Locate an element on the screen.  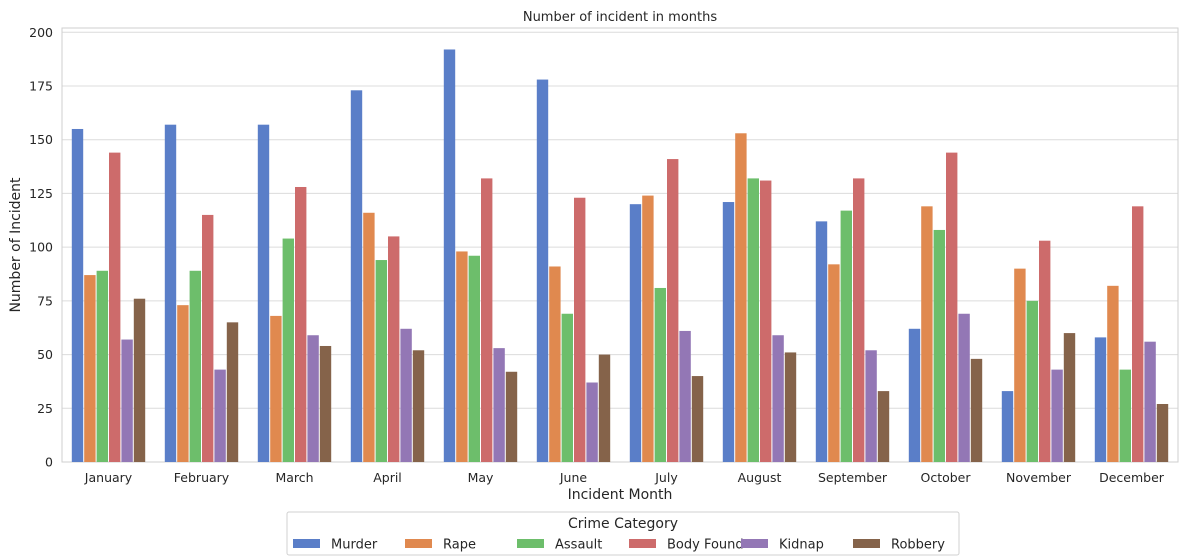
x-tick-label: July is located at coordinates (666, 477).